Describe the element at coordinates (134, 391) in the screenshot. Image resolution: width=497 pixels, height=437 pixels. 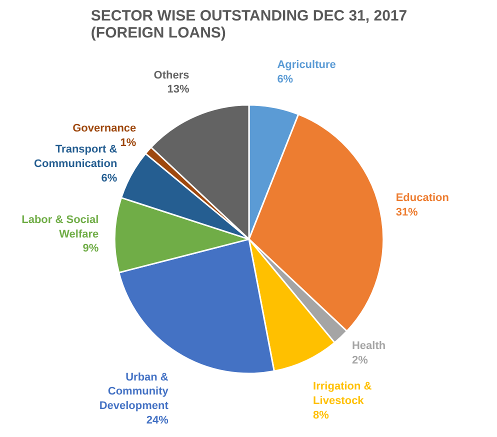
I see `slice-label: Urban & Community Development` at that location.